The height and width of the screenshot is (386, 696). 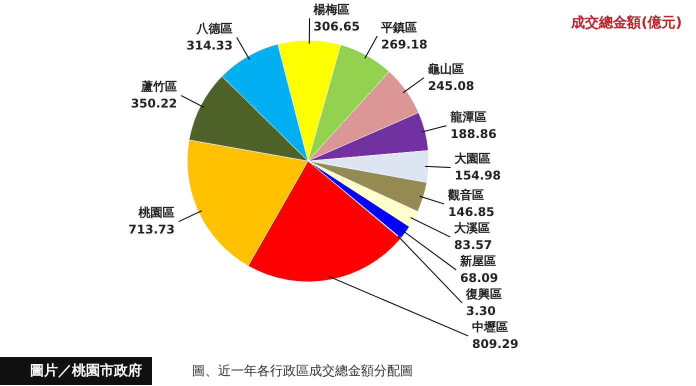 What do you see at coordinates (156, 213) in the screenshot?
I see `slice-label: 桃園區` at bounding box center [156, 213].